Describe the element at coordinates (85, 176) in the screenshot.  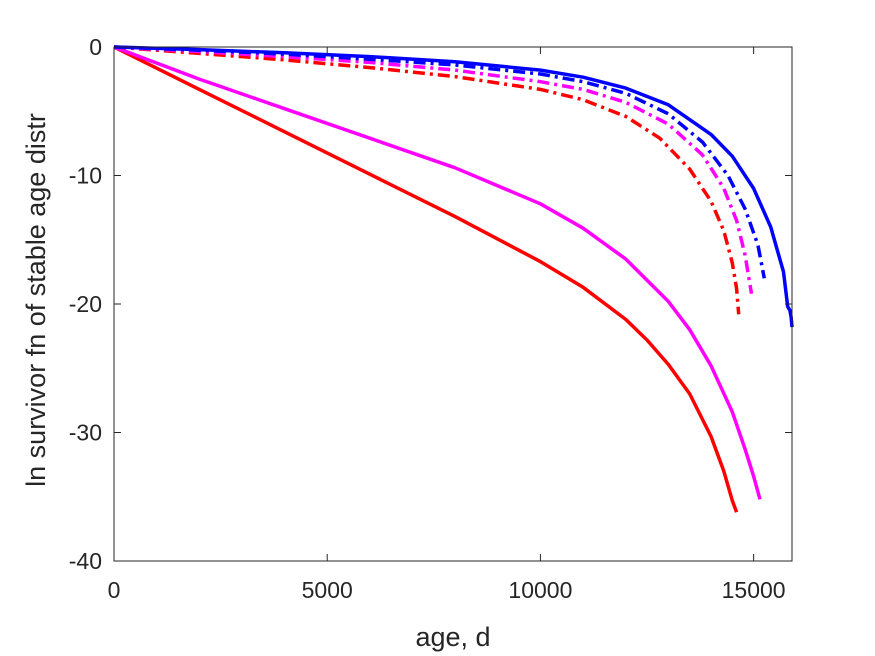
I see `y-tick-label: -10` at that location.